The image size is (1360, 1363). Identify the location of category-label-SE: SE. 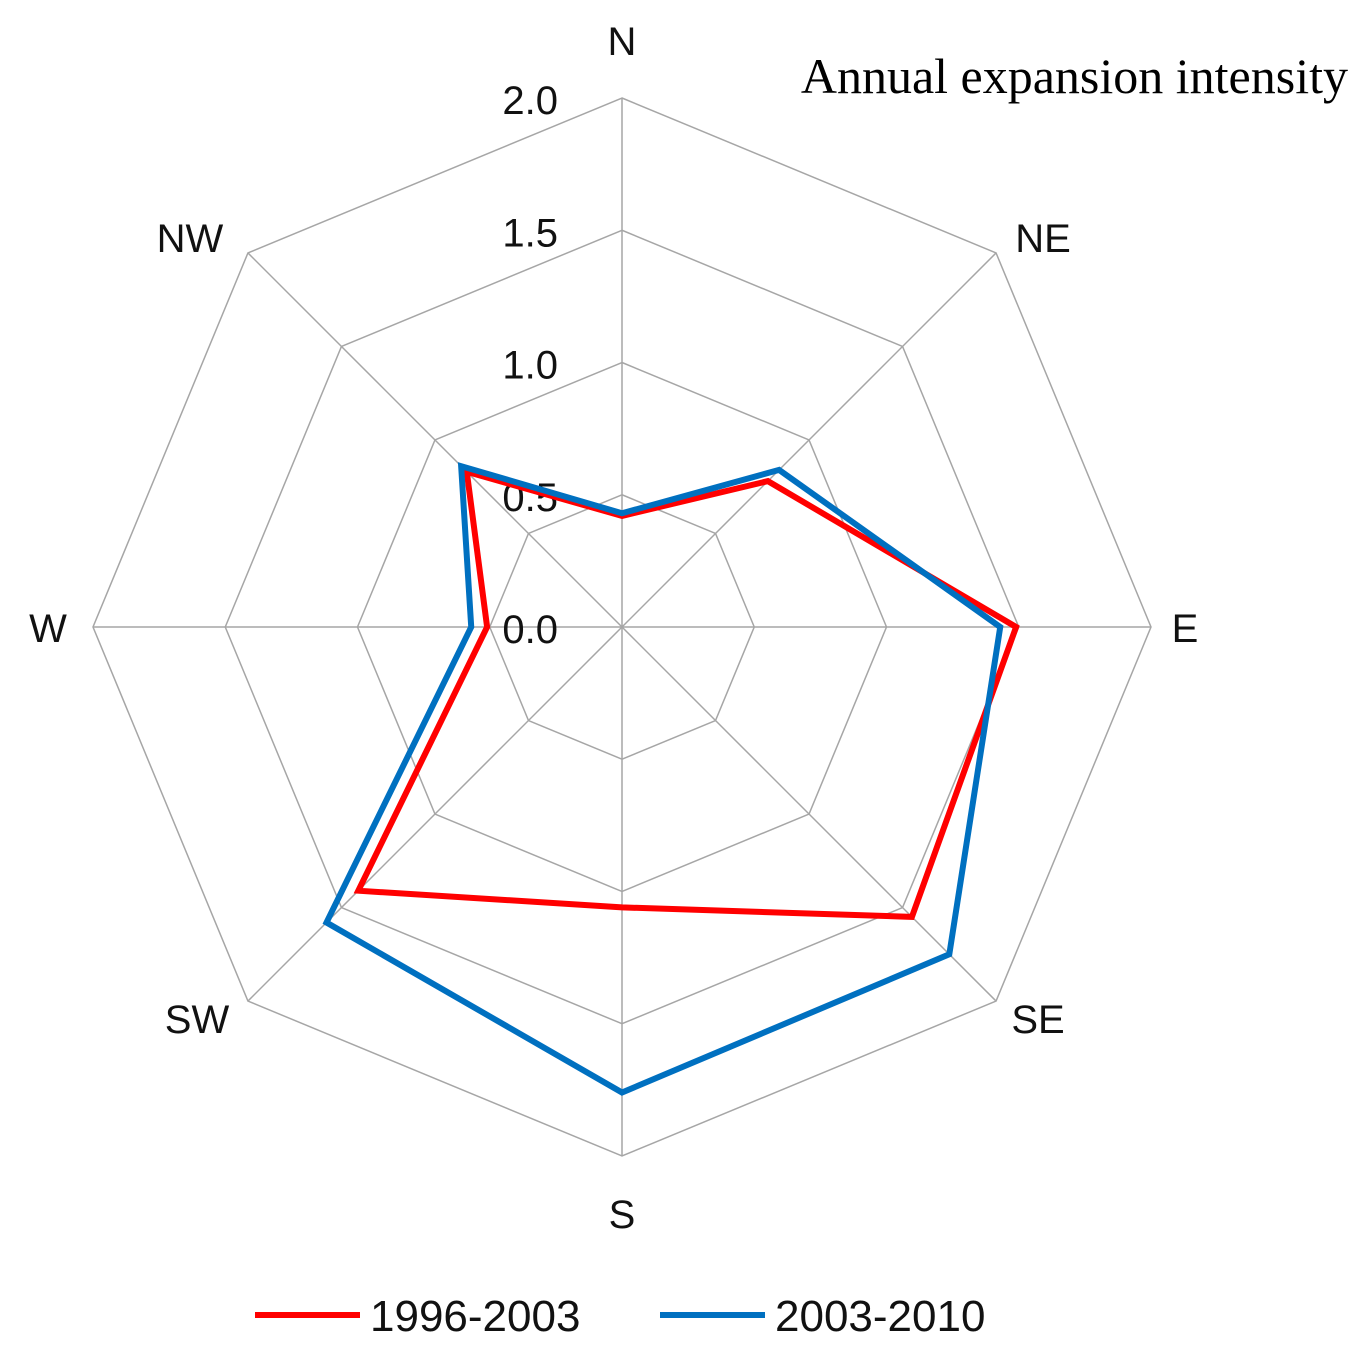
(1037, 1020).